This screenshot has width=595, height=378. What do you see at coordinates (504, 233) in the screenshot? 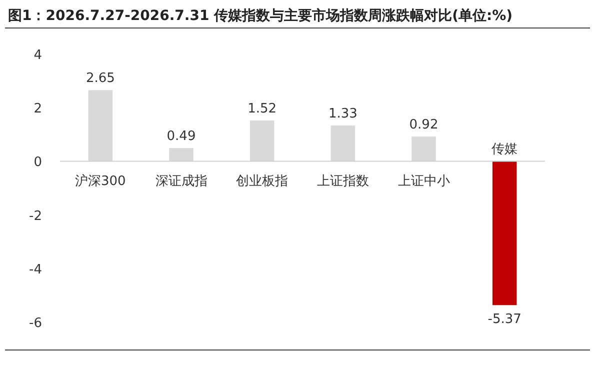
I see `bar` at bounding box center [504, 233].